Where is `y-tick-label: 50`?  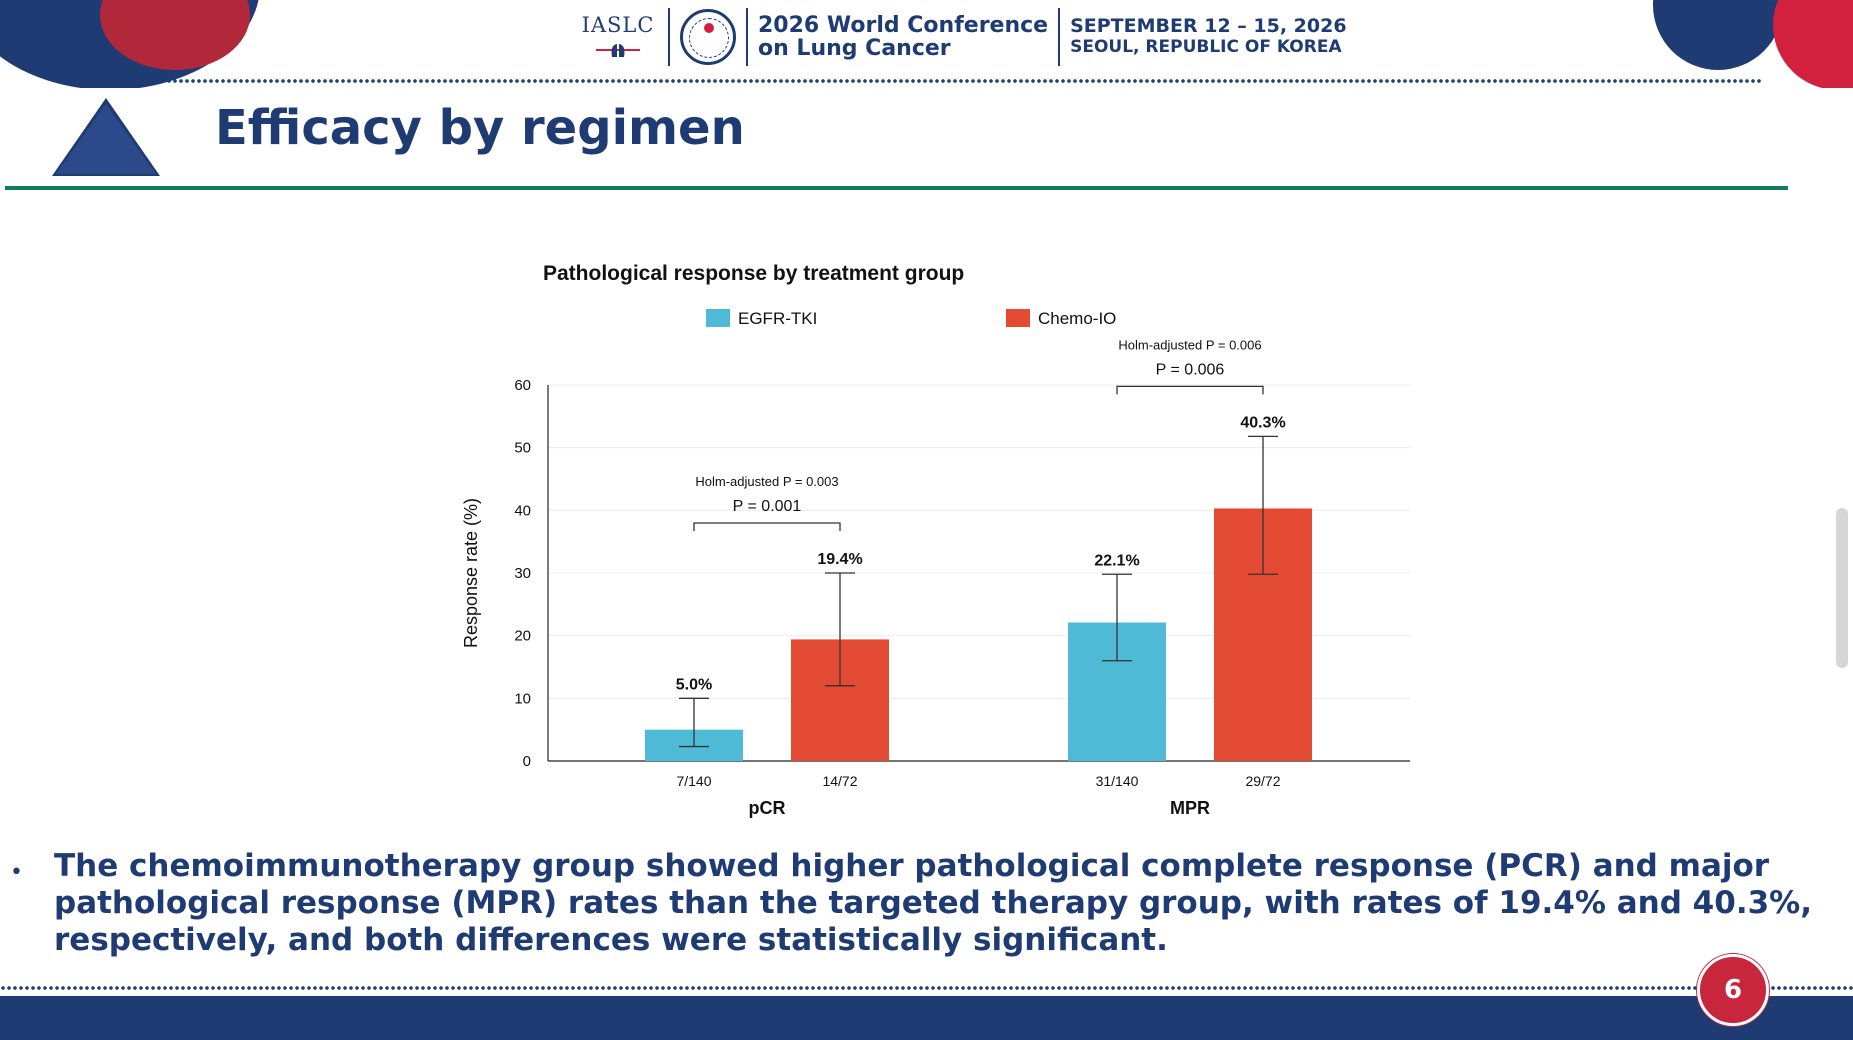
y-tick-label: 50 is located at coordinates (522, 448).